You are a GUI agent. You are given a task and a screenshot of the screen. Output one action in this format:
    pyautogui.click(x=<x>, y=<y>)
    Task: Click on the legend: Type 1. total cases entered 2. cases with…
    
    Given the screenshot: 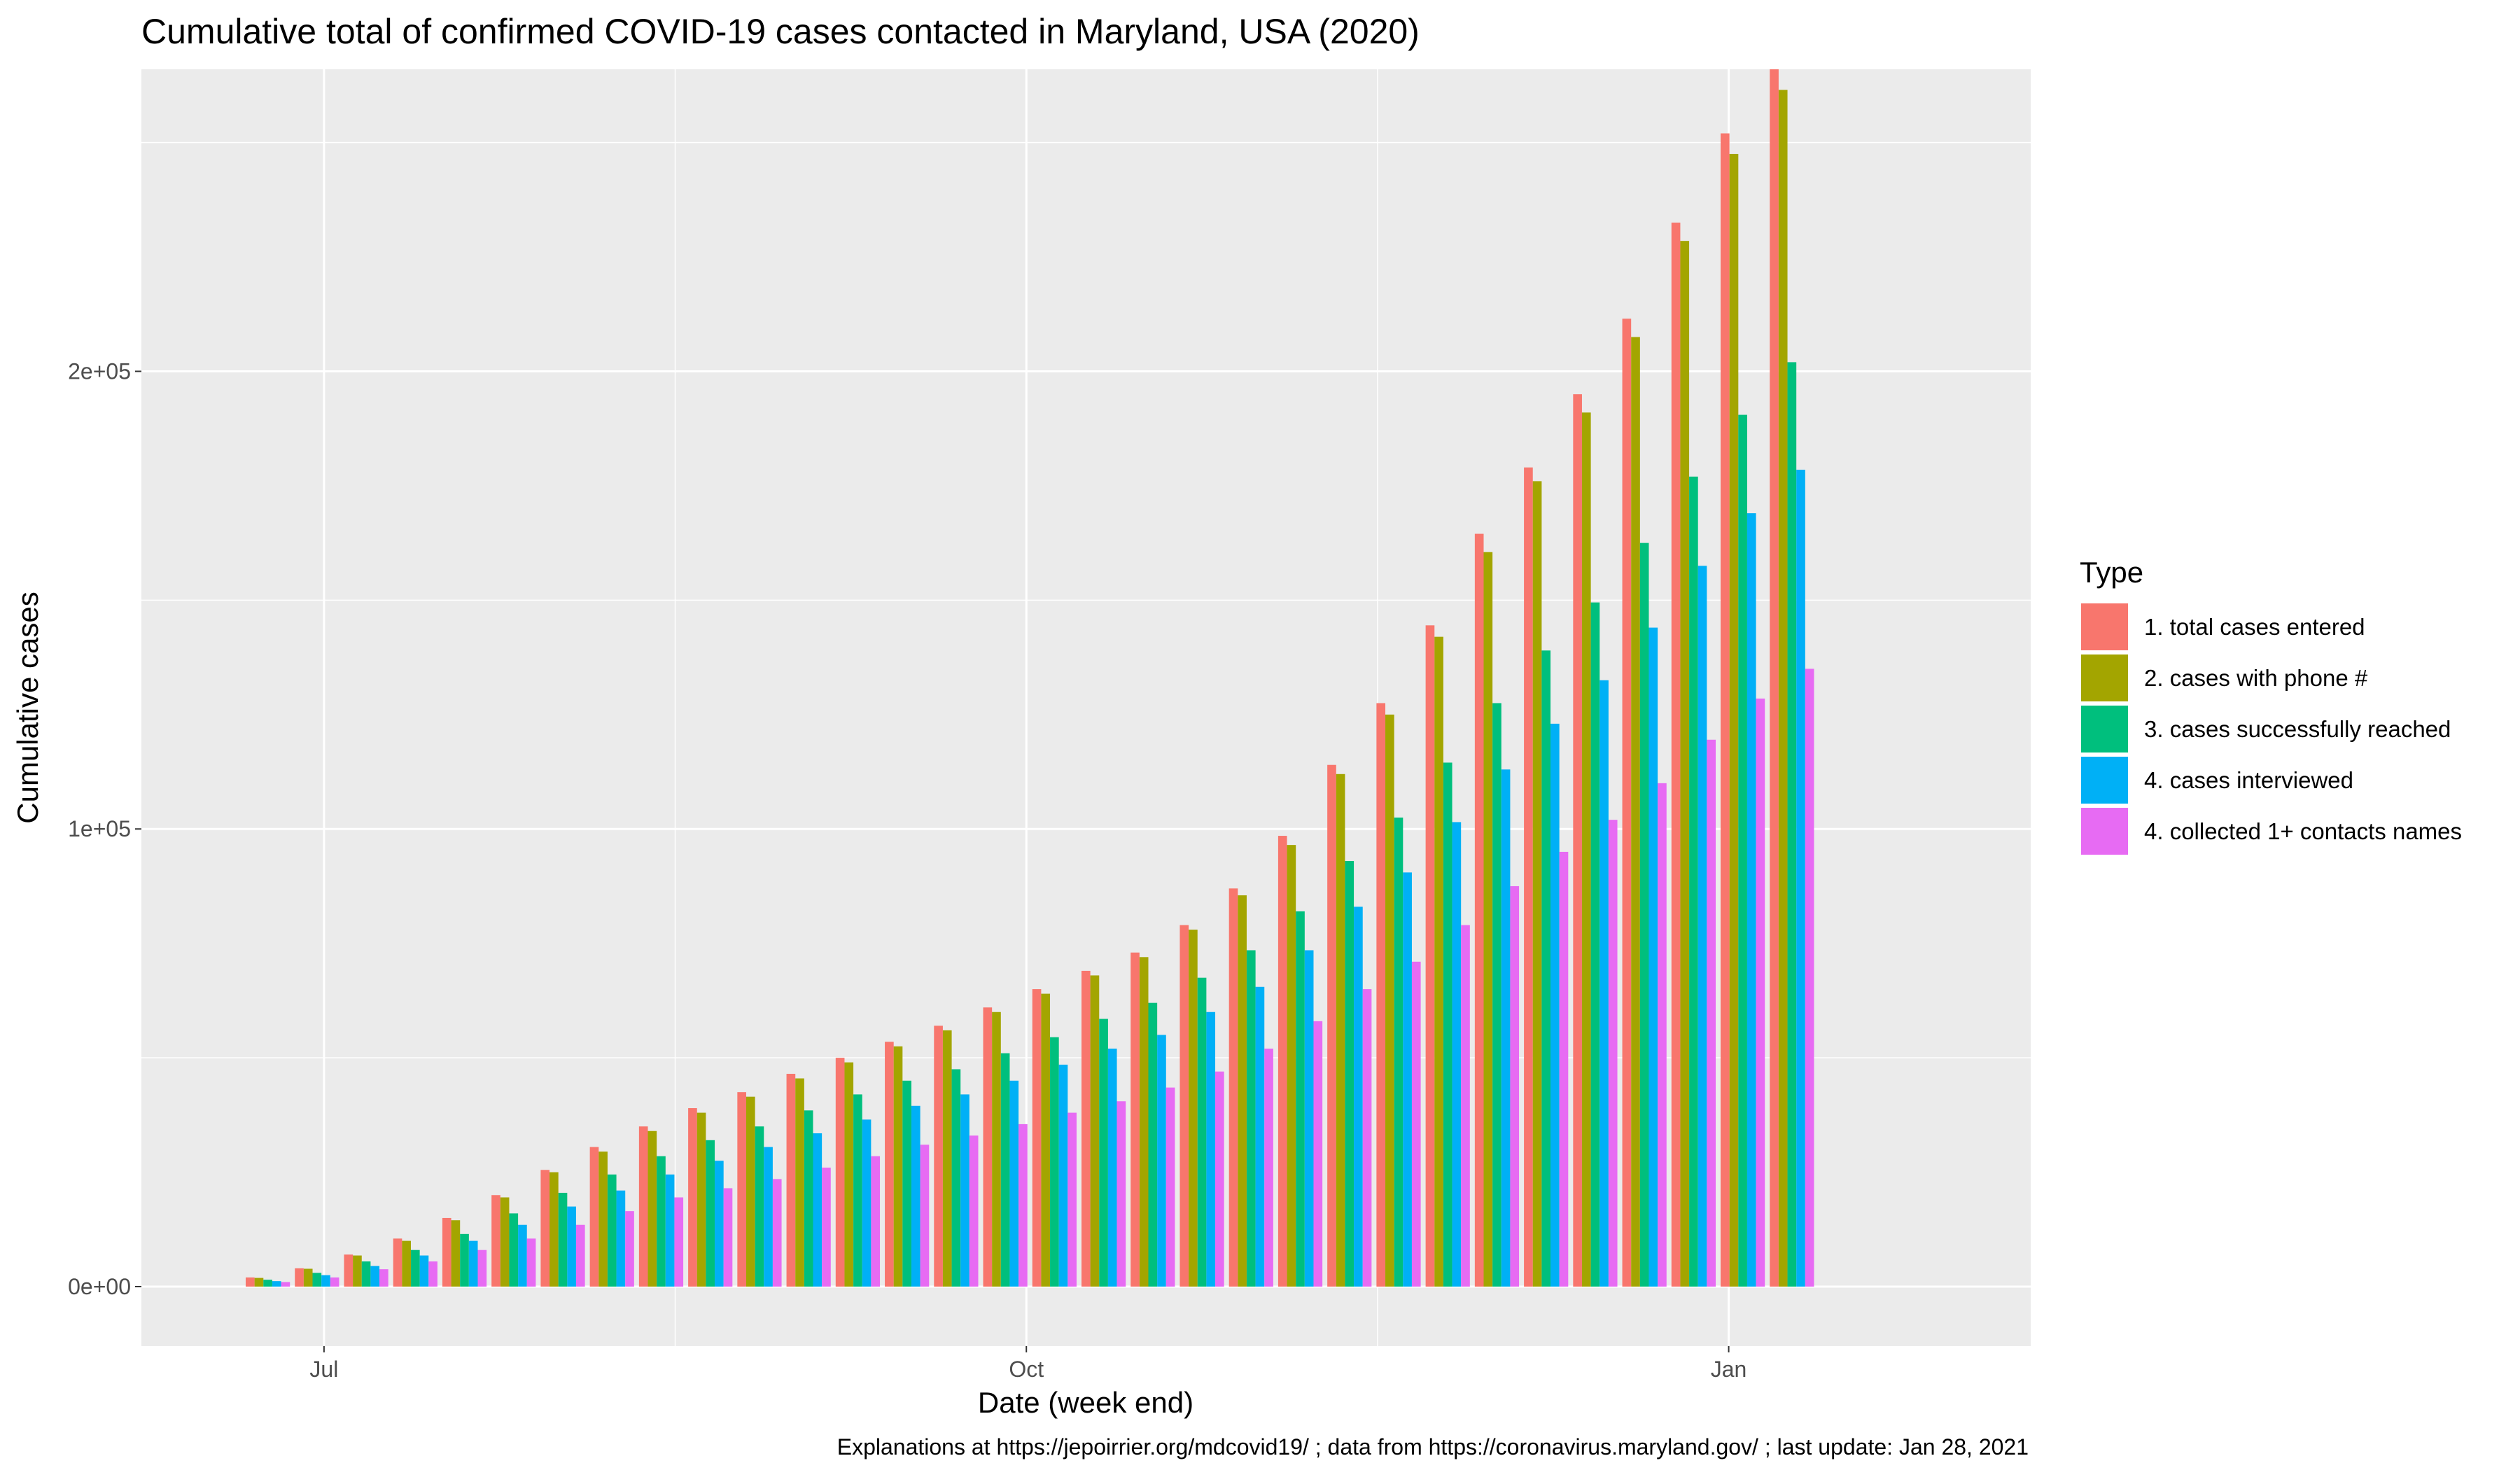 What is the action you would take?
    pyautogui.click(x=2271, y=706)
    